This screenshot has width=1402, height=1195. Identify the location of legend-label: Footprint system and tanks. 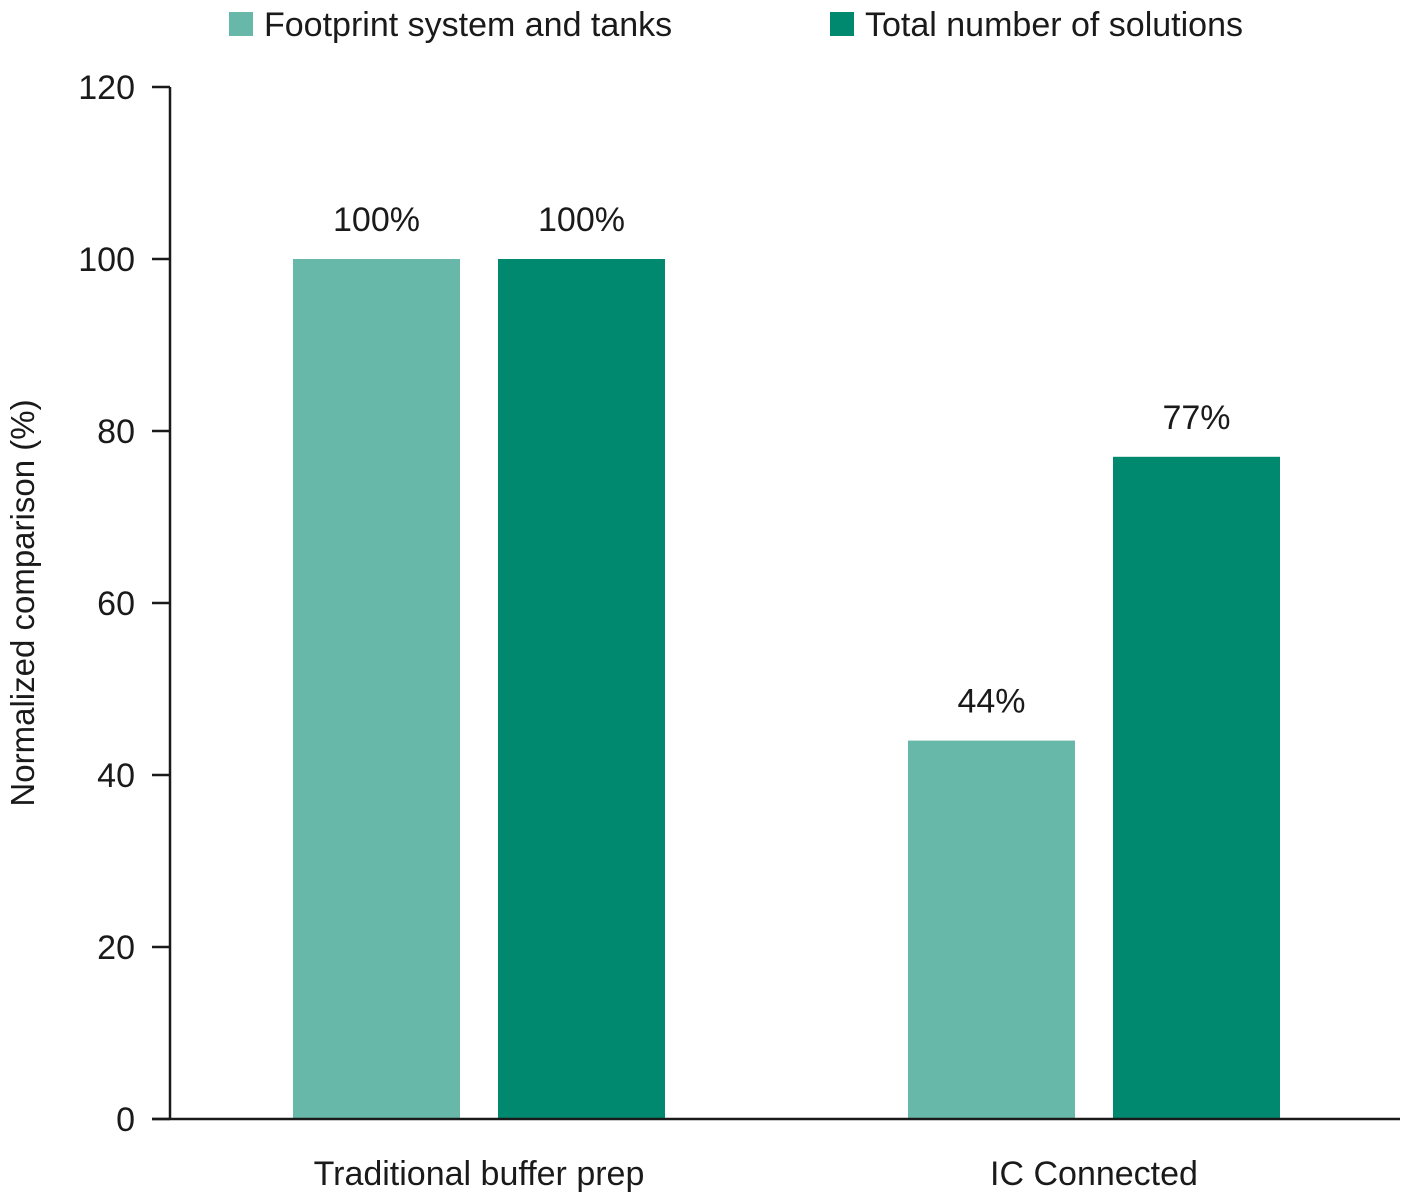
(468, 25).